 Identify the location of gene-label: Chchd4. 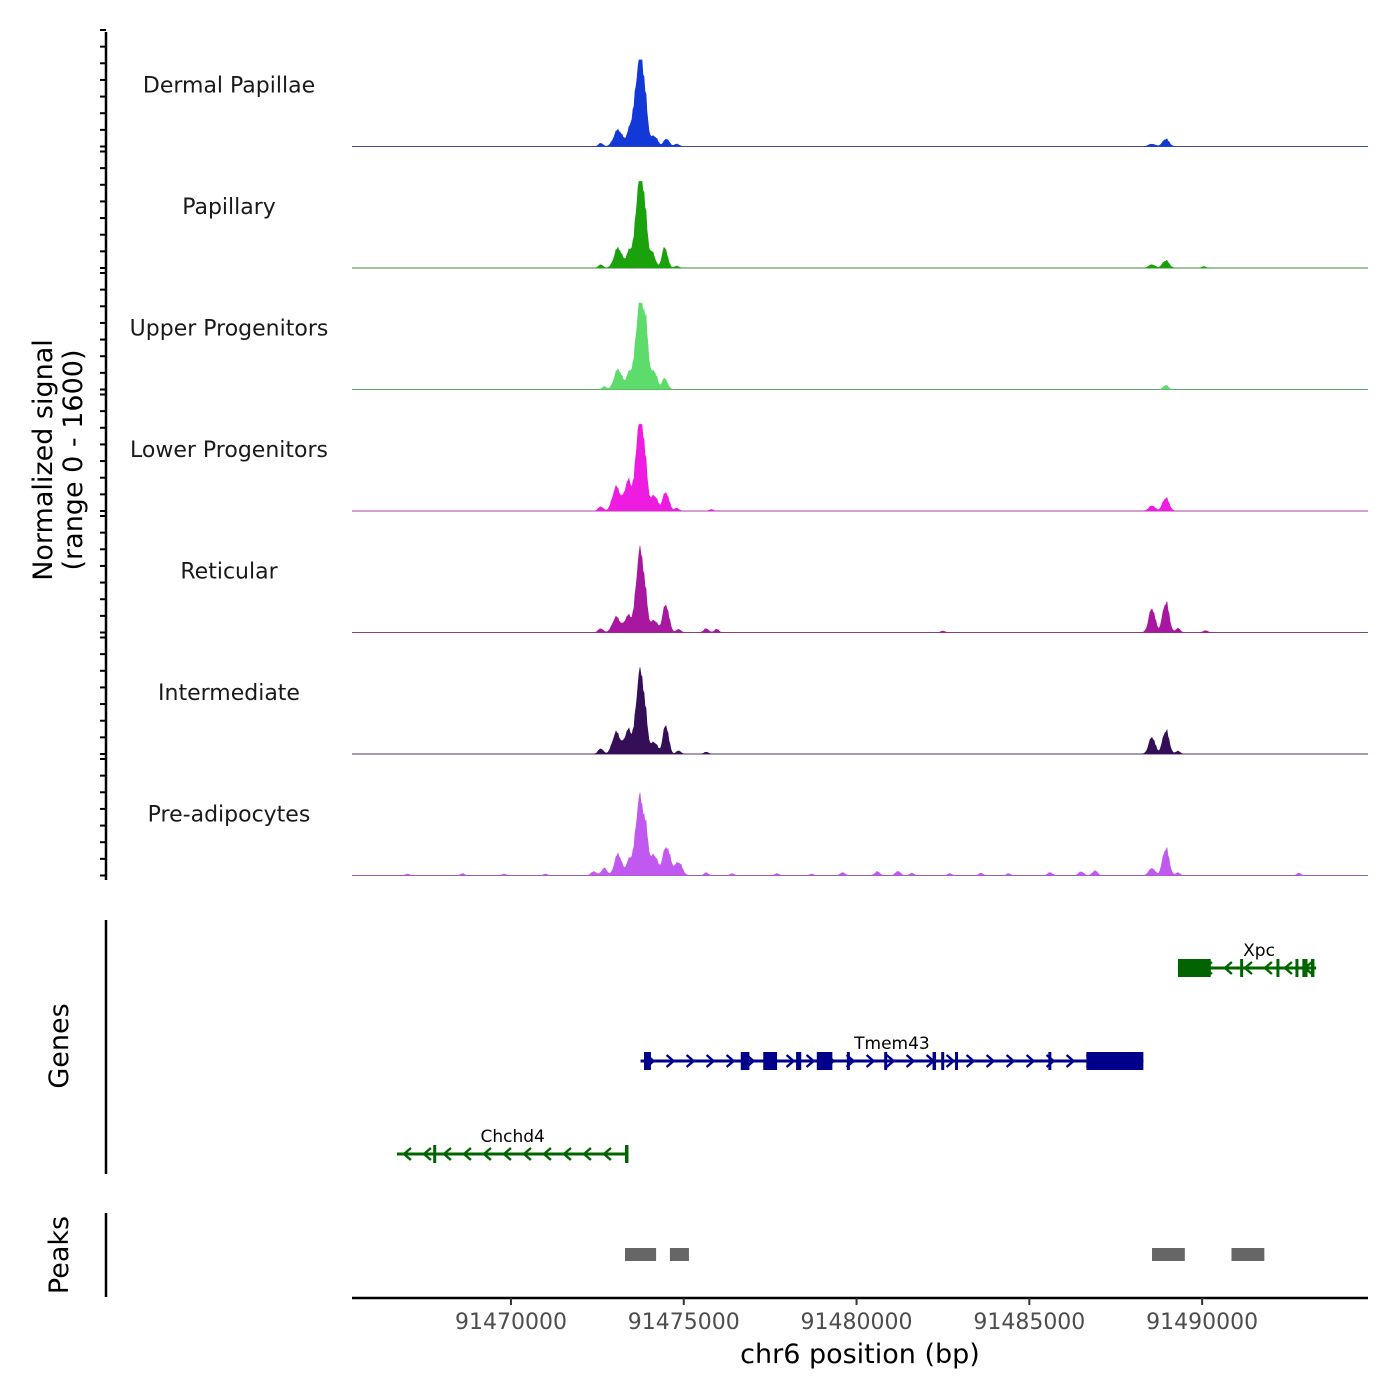
(513, 1137).